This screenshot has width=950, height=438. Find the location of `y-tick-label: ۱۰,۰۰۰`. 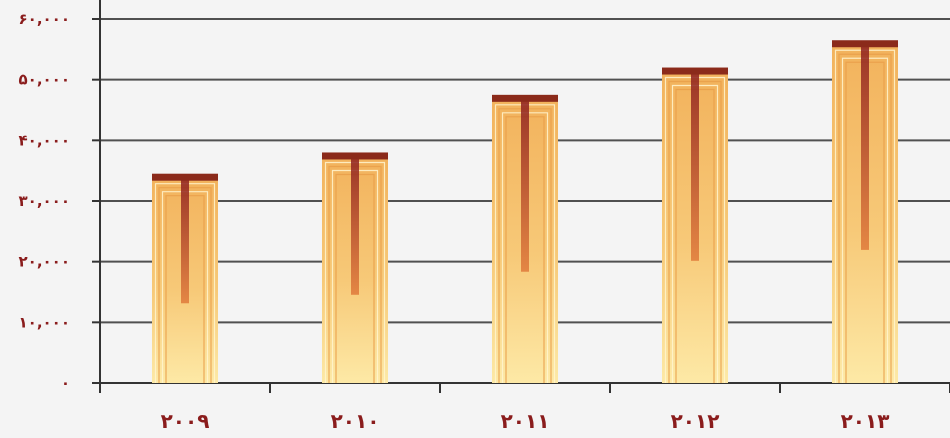

y-tick-label: ۱۰,۰۰۰ is located at coordinates (44, 322).